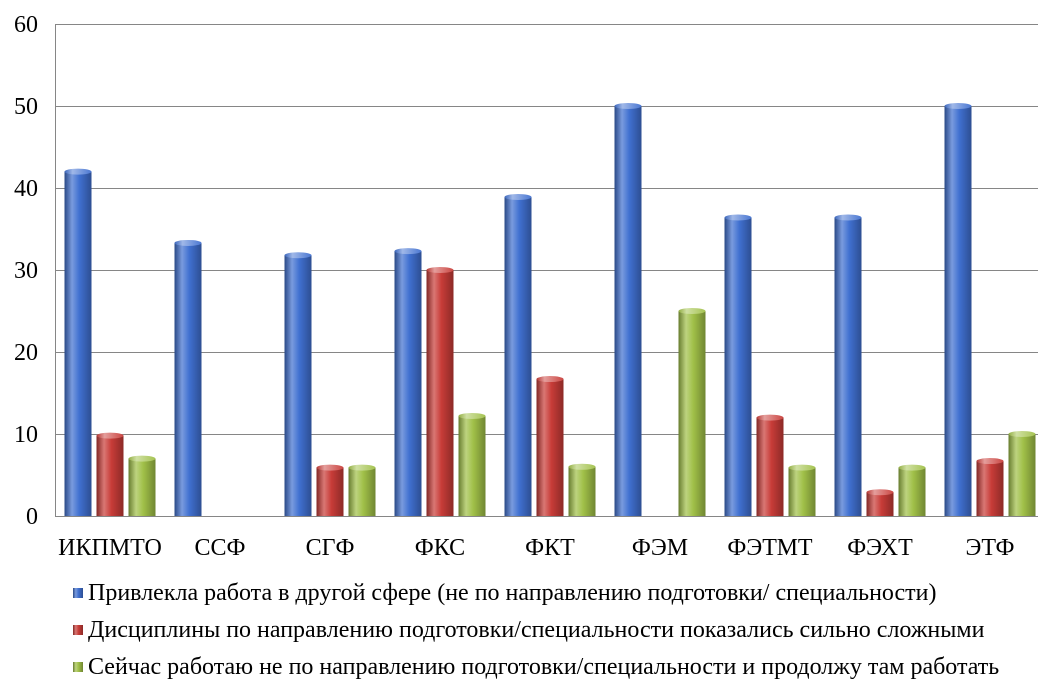 The height and width of the screenshot is (681, 1038). I want to click on x-tick-label: ФЭХТ, so click(880, 548).